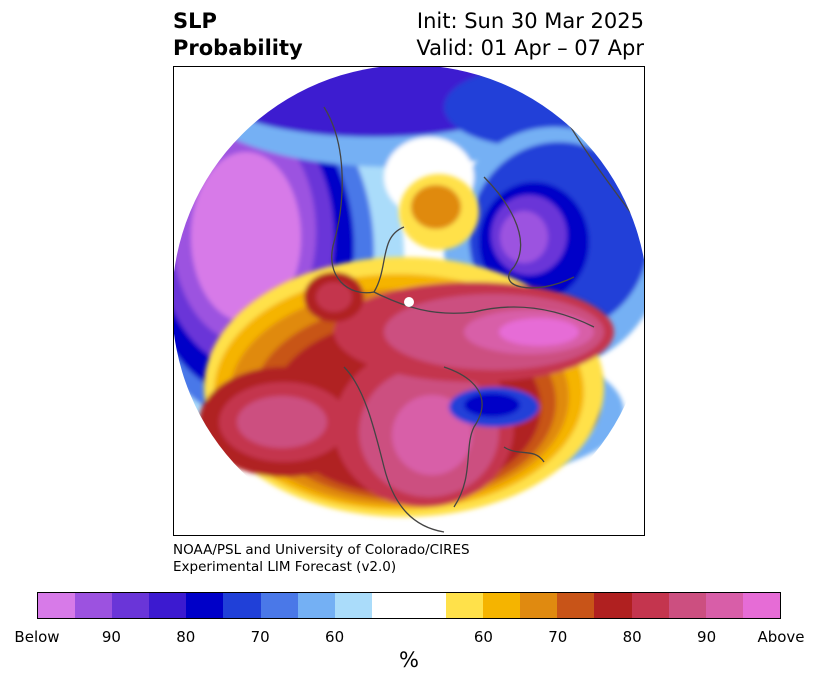 This screenshot has width=819, height=686. I want to click on colorbar, so click(409, 605).